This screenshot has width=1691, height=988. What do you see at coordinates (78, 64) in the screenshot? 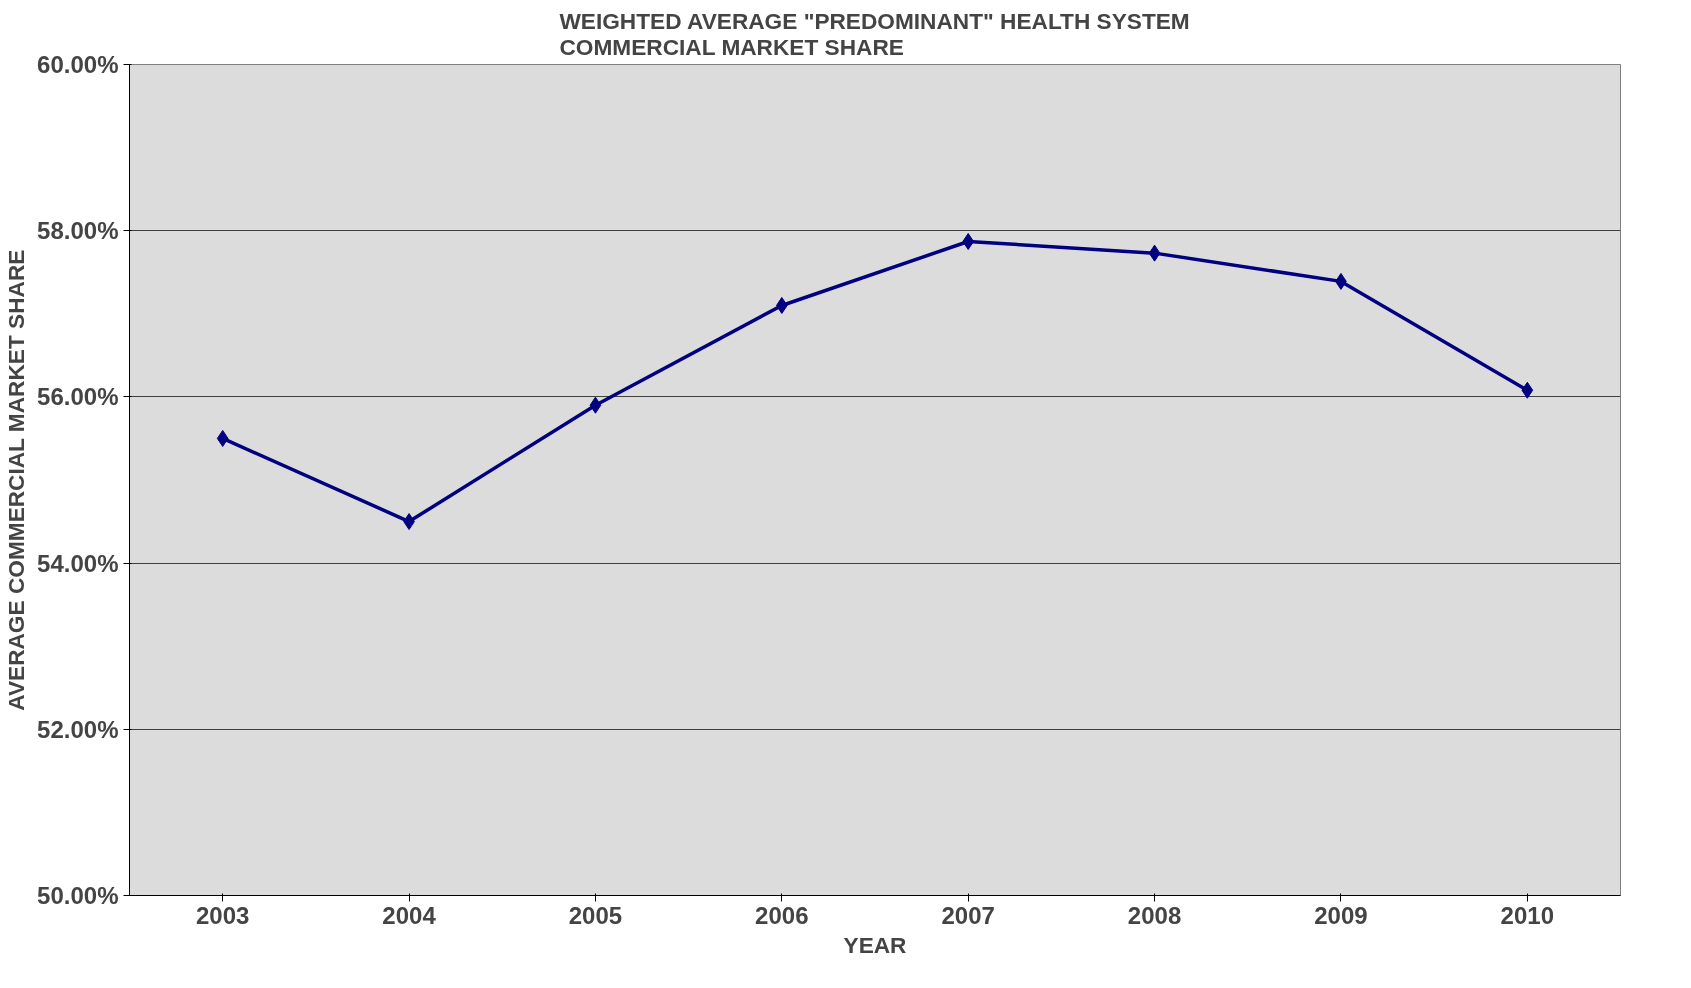
I see `y-tick-label: 60.00%` at bounding box center [78, 64].